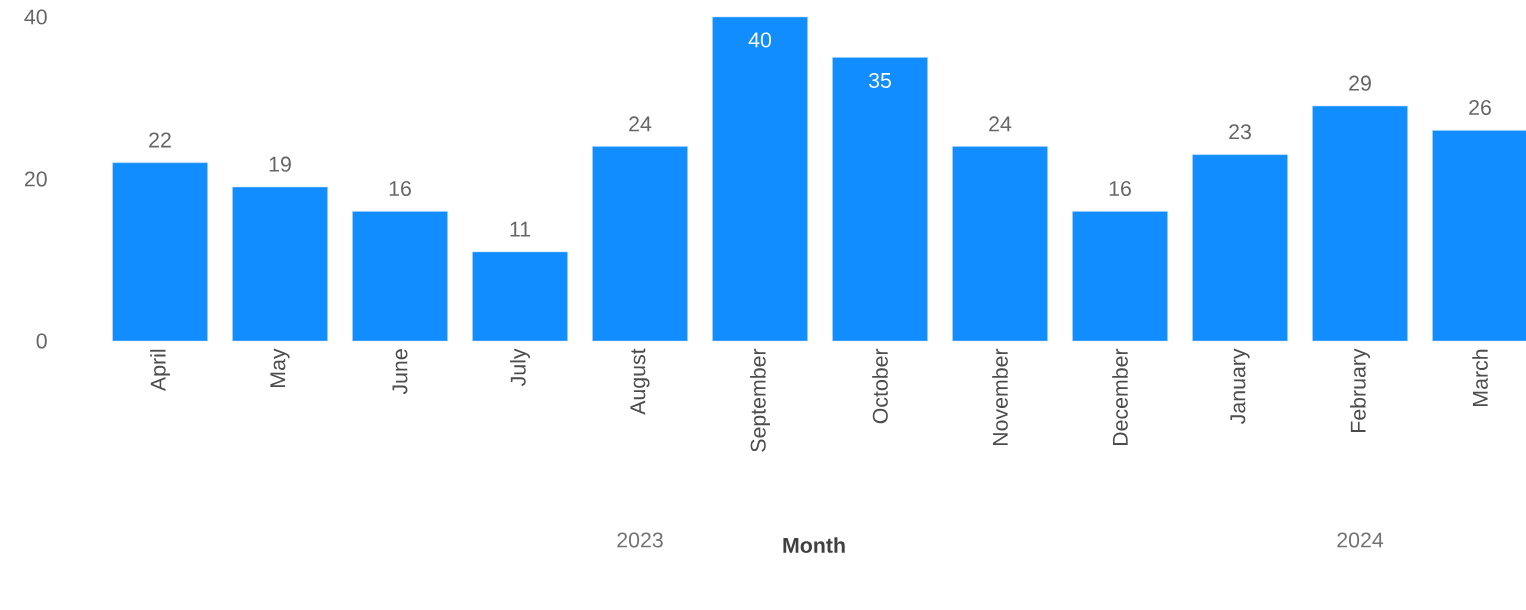  Describe the element at coordinates (1360, 390) in the screenshot. I see `x-tick-label: February` at that location.